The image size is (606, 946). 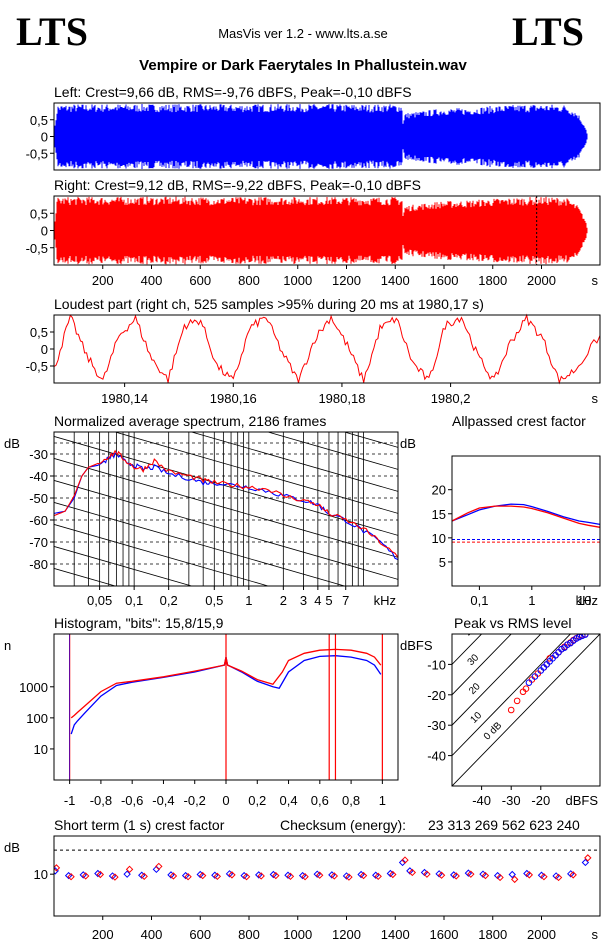 What do you see at coordinates (37, 718) in the screenshot?
I see `histogram-ytick-label: 100` at bounding box center [37, 718].